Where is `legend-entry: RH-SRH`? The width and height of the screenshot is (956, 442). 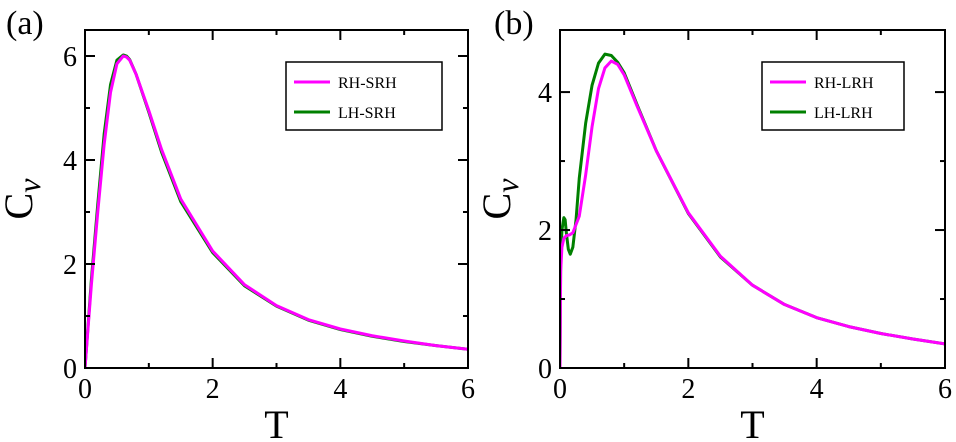 legend-entry: RH-SRH is located at coordinates (367, 83).